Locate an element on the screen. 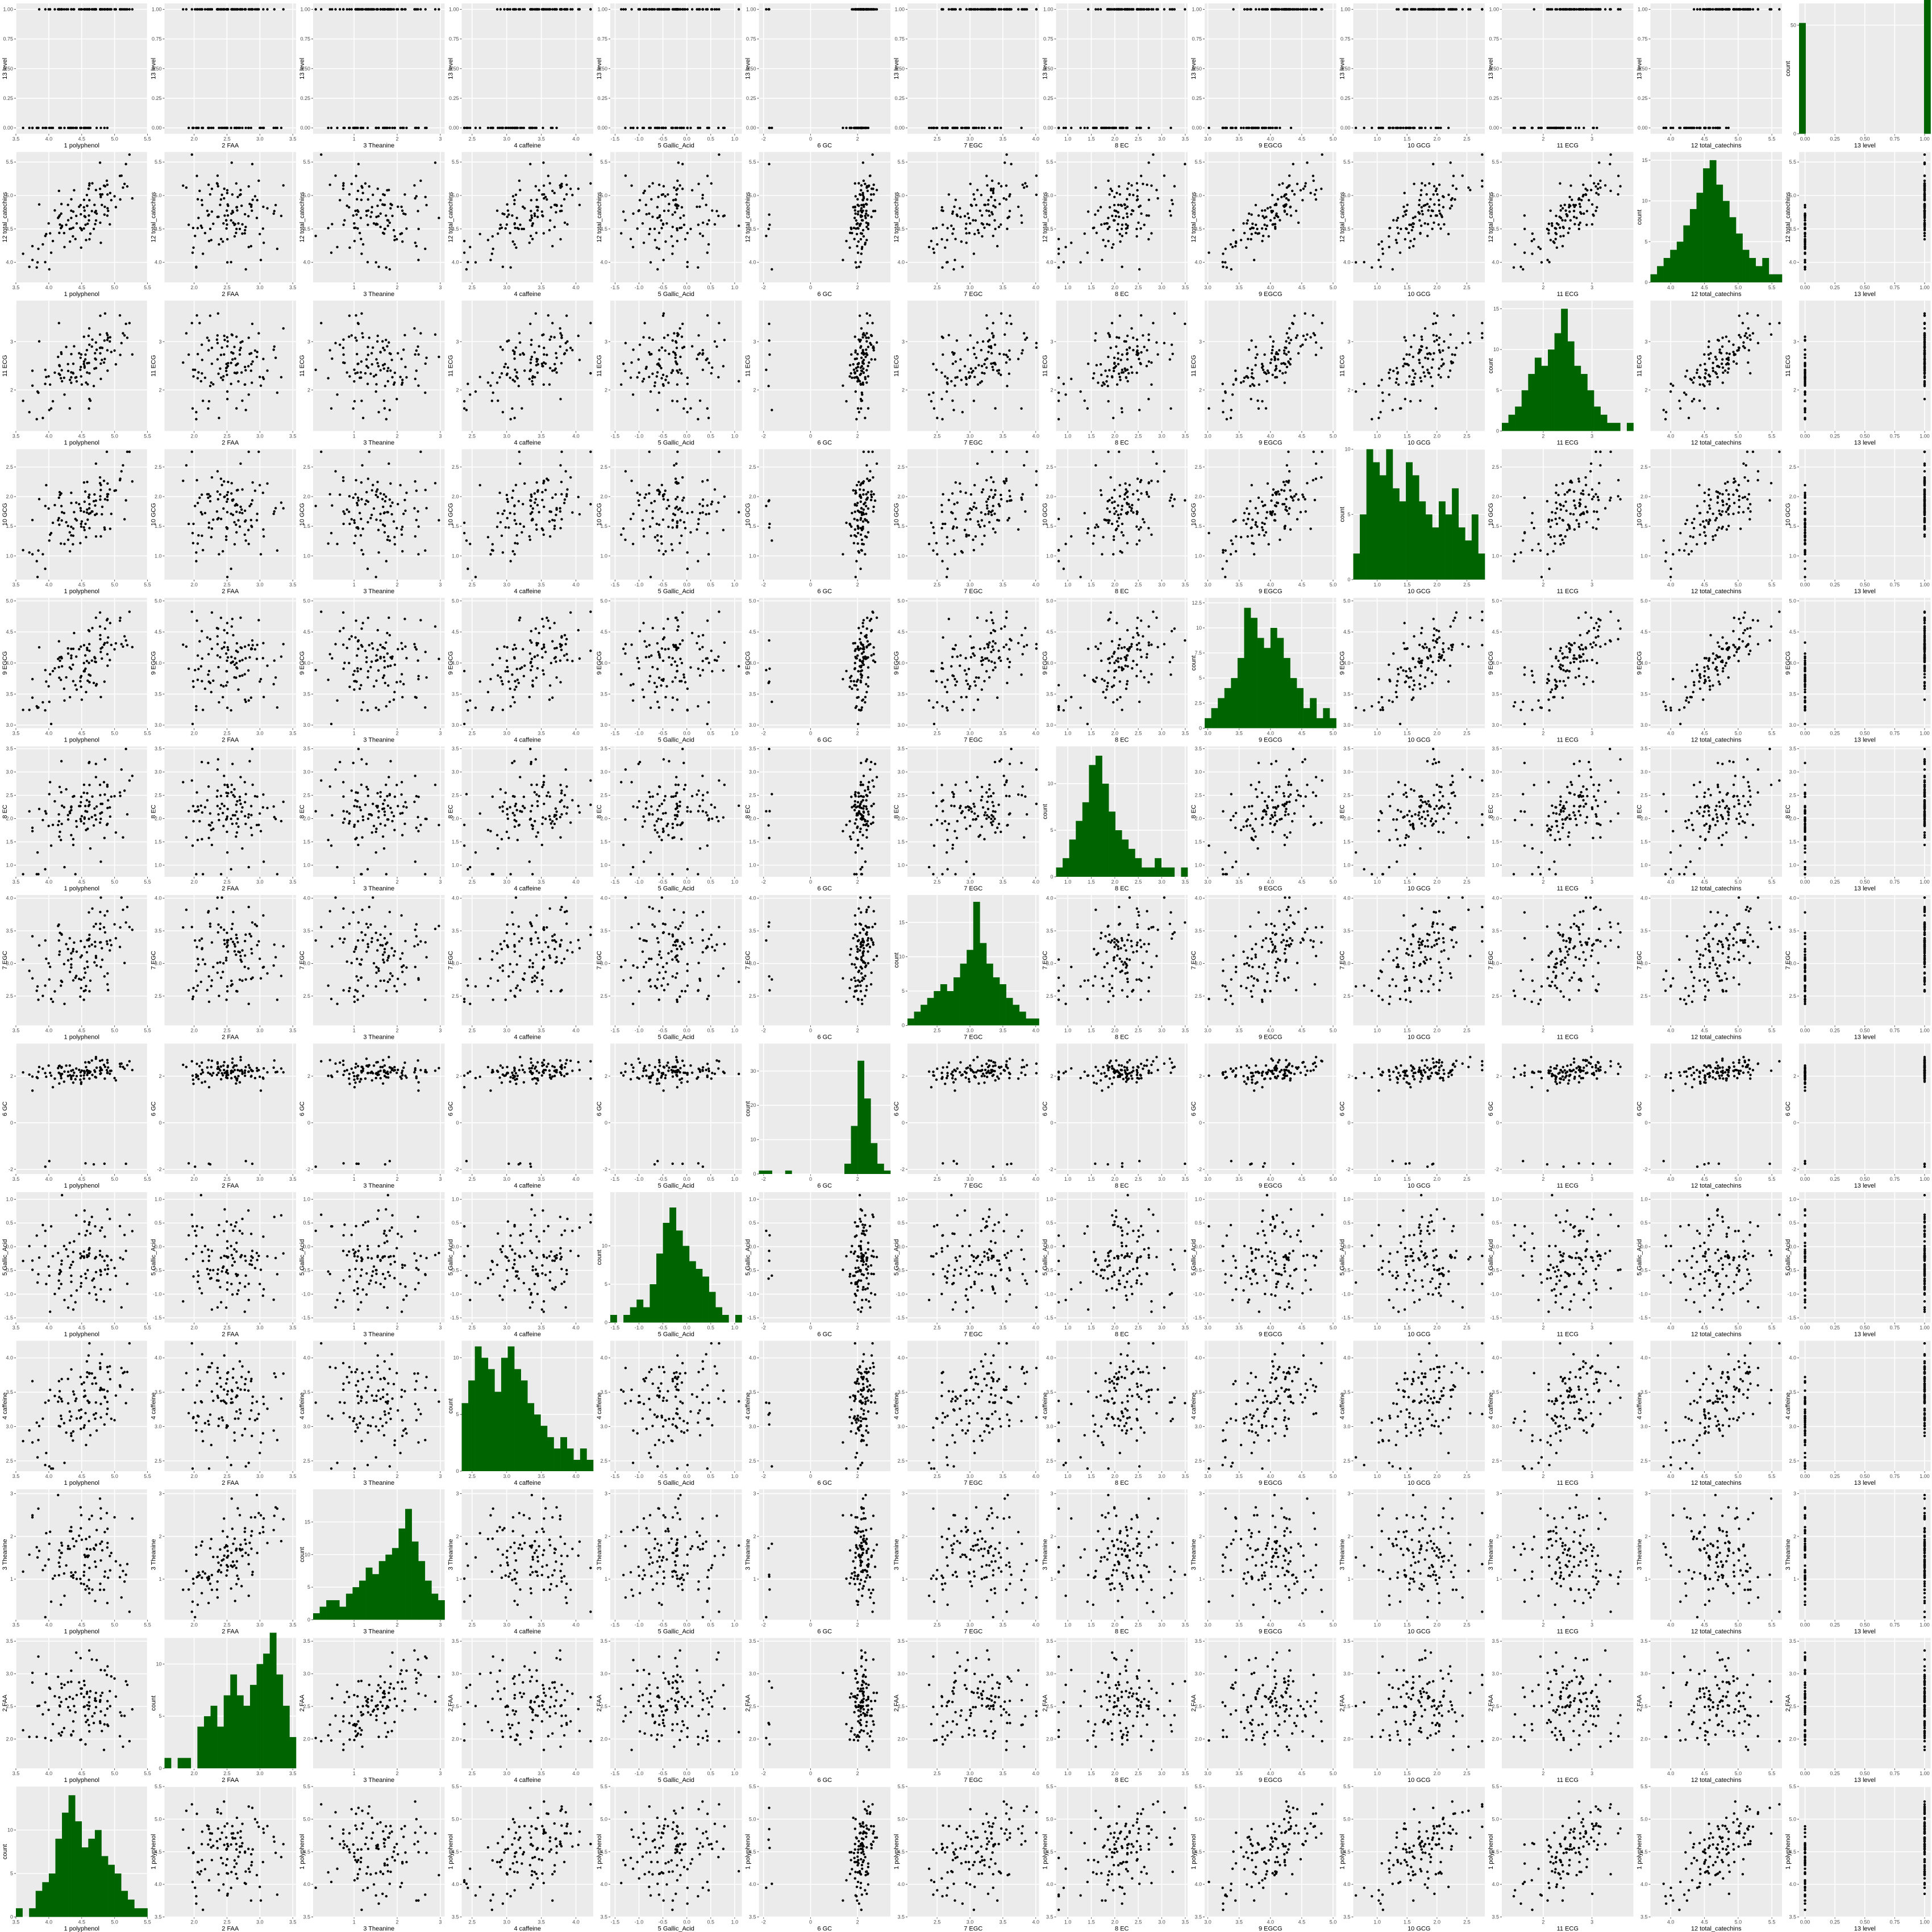  x-axis-title: 12 total_catechins is located at coordinates (1716, 146).